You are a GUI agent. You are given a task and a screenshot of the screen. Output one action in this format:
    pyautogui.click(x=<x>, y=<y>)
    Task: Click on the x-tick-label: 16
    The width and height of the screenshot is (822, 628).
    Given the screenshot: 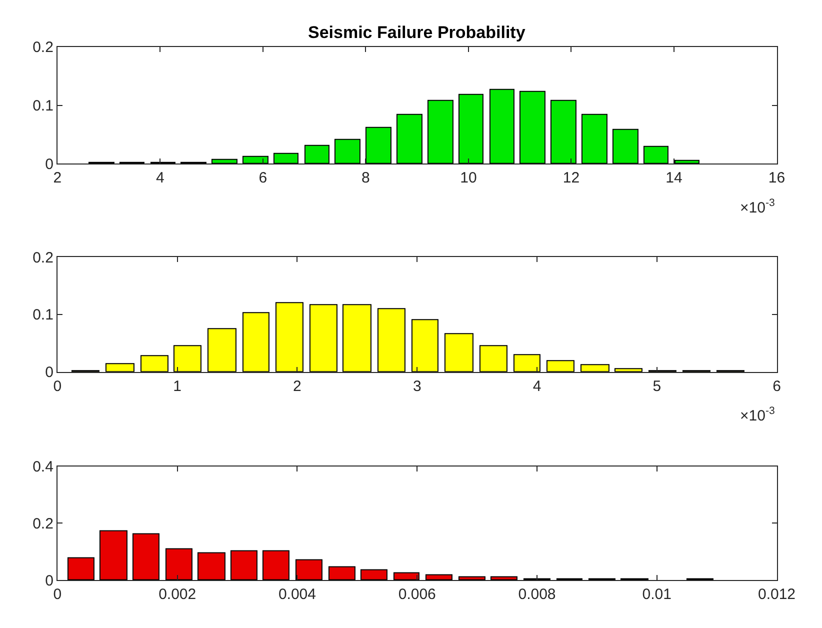 What is the action you would take?
    pyautogui.click(x=777, y=178)
    